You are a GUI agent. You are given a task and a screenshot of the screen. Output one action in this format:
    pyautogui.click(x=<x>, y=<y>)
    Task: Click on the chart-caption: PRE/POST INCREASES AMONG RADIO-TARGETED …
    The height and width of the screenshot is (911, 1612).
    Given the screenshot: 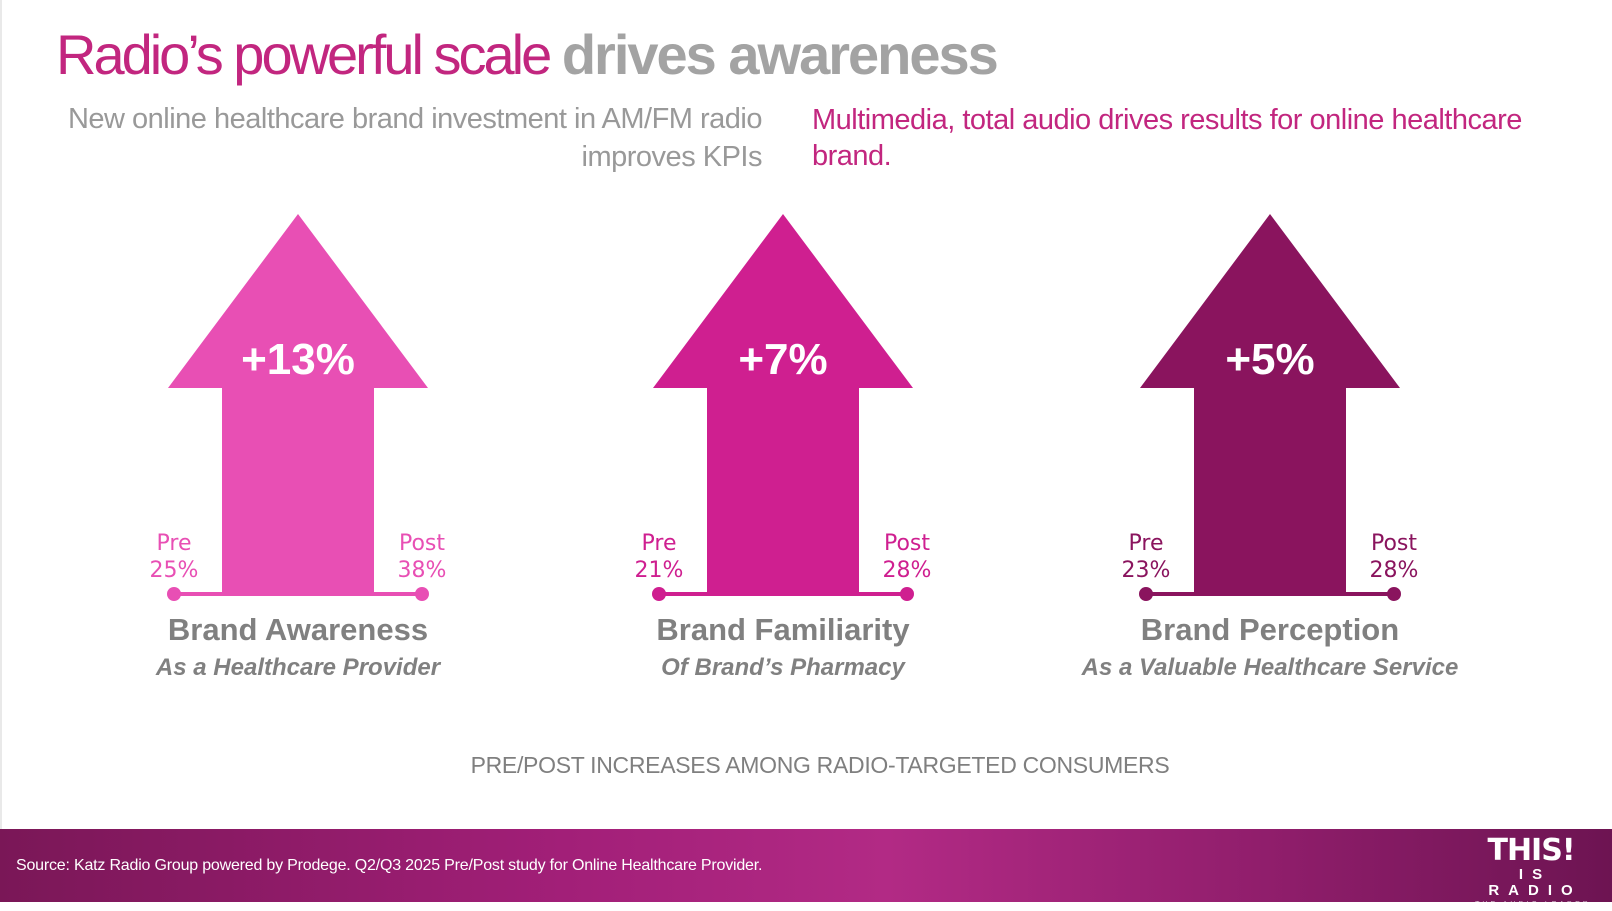 What is the action you would take?
    pyautogui.click(x=820, y=765)
    